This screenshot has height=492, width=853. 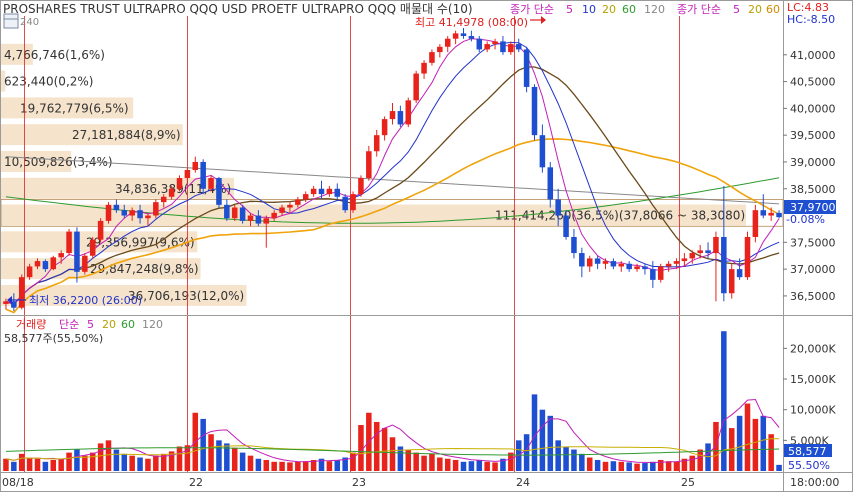 I want to click on volume-label: 거래량, so click(x=31, y=324).